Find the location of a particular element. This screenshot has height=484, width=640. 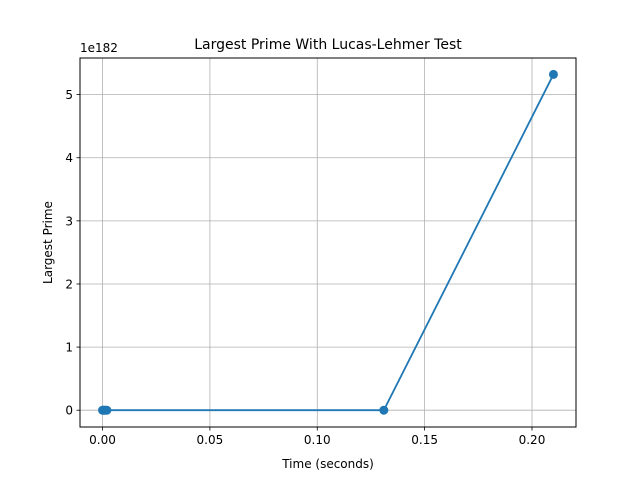

y-tick-label: 5 is located at coordinates (69, 95).